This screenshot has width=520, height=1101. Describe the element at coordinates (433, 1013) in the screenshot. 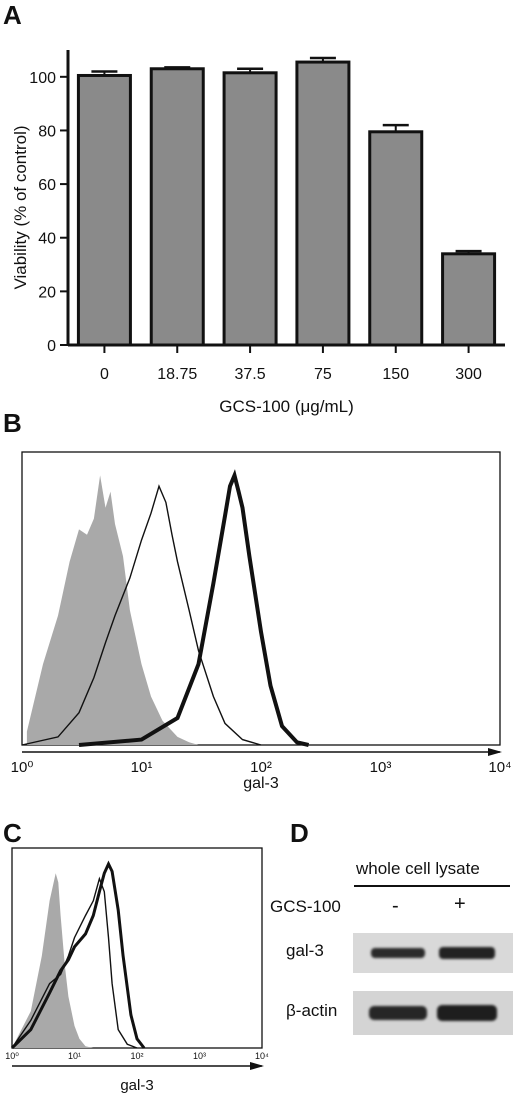

I see `blot-strip-actin` at that location.